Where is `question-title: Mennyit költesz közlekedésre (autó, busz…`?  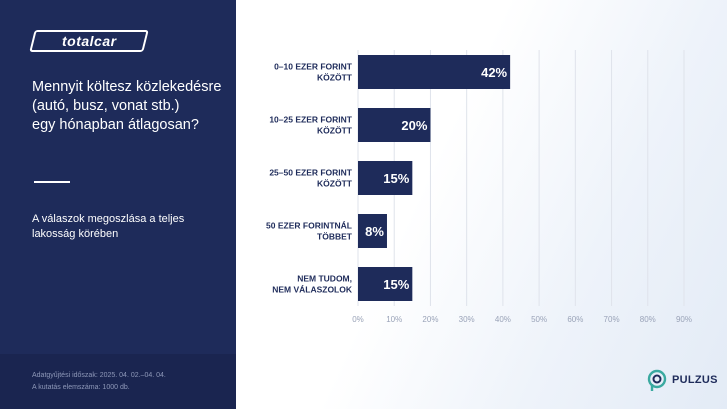
question-title: Mennyit költesz közlekedésre (autó, busz… is located at coordinates (127, 106).